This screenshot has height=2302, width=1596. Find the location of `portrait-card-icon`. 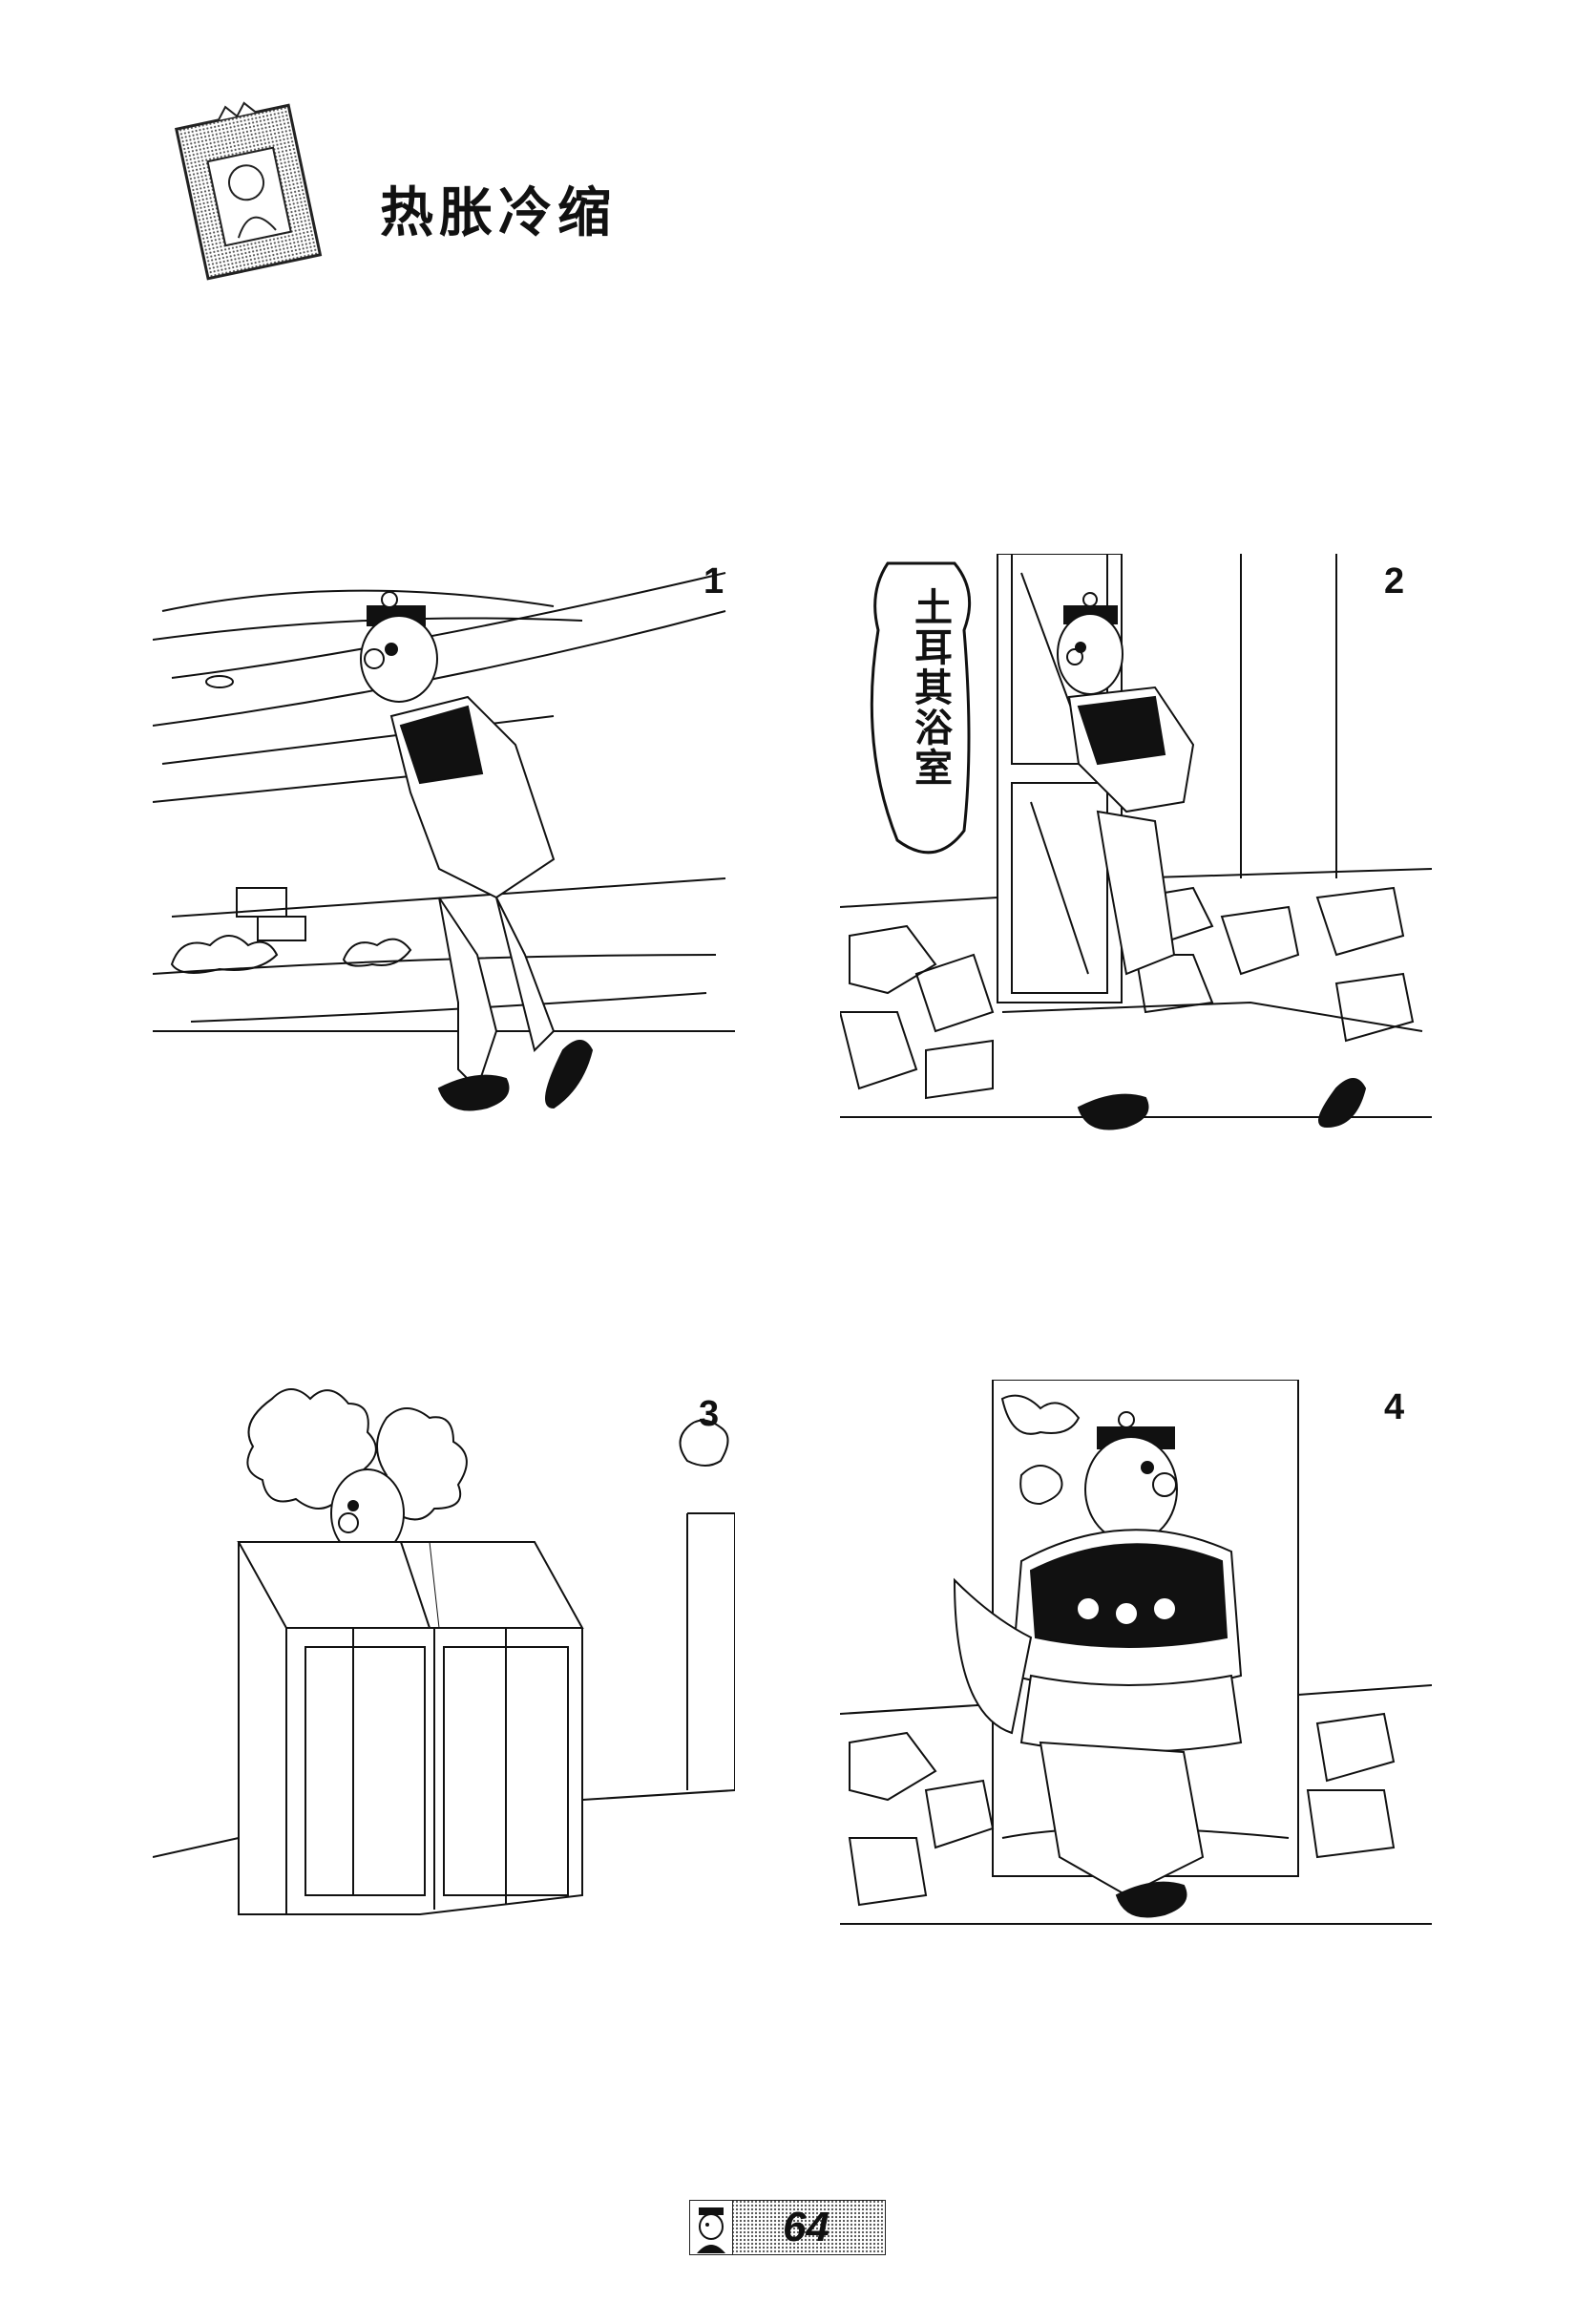

portrait-card-icon is located at coordinates (249, 191).